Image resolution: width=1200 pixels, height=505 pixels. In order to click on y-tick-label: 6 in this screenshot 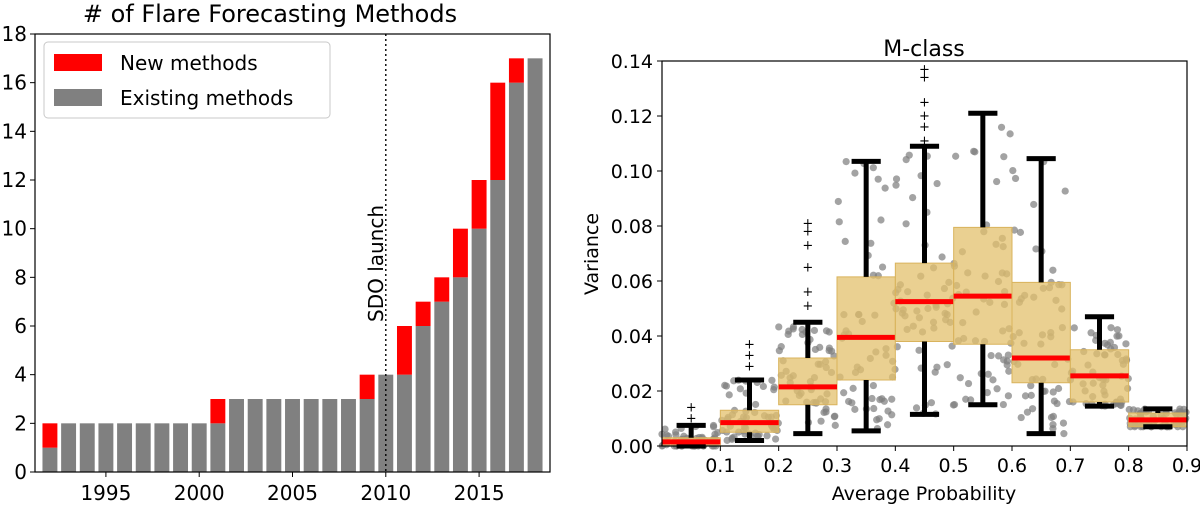, I will do `click(20, 326)`.